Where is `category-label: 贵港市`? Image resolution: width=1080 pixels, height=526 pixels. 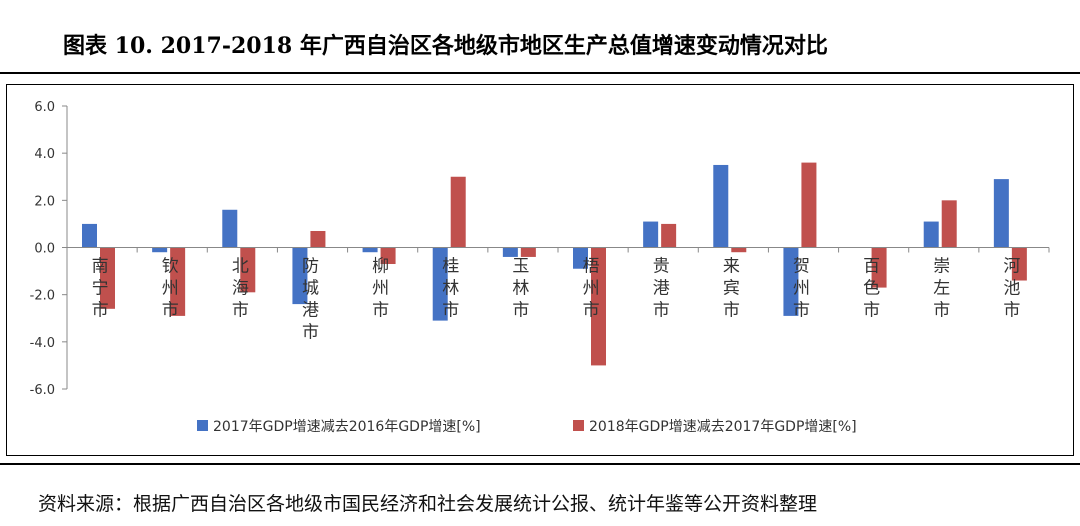 category-label: 贵港市 is located at coordinates (661, 289).